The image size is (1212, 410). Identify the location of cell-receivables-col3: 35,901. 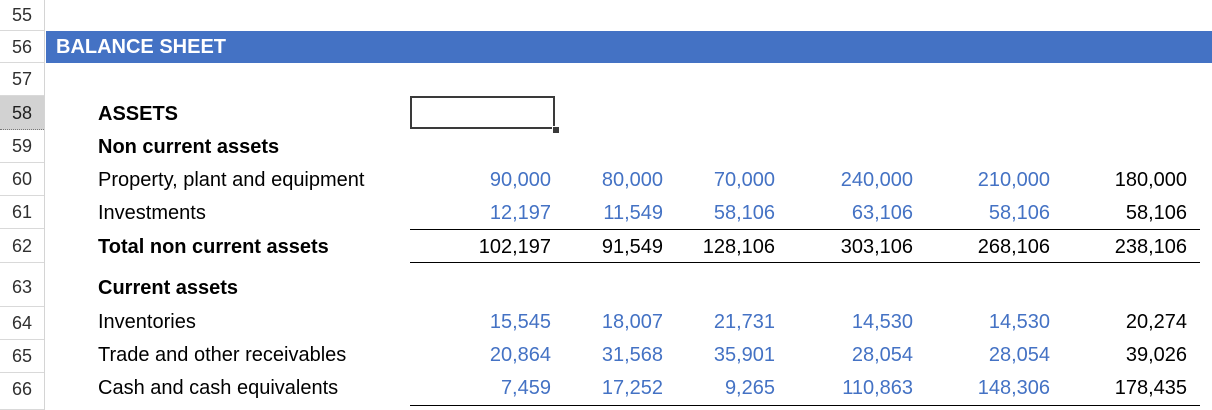
(744, 355).